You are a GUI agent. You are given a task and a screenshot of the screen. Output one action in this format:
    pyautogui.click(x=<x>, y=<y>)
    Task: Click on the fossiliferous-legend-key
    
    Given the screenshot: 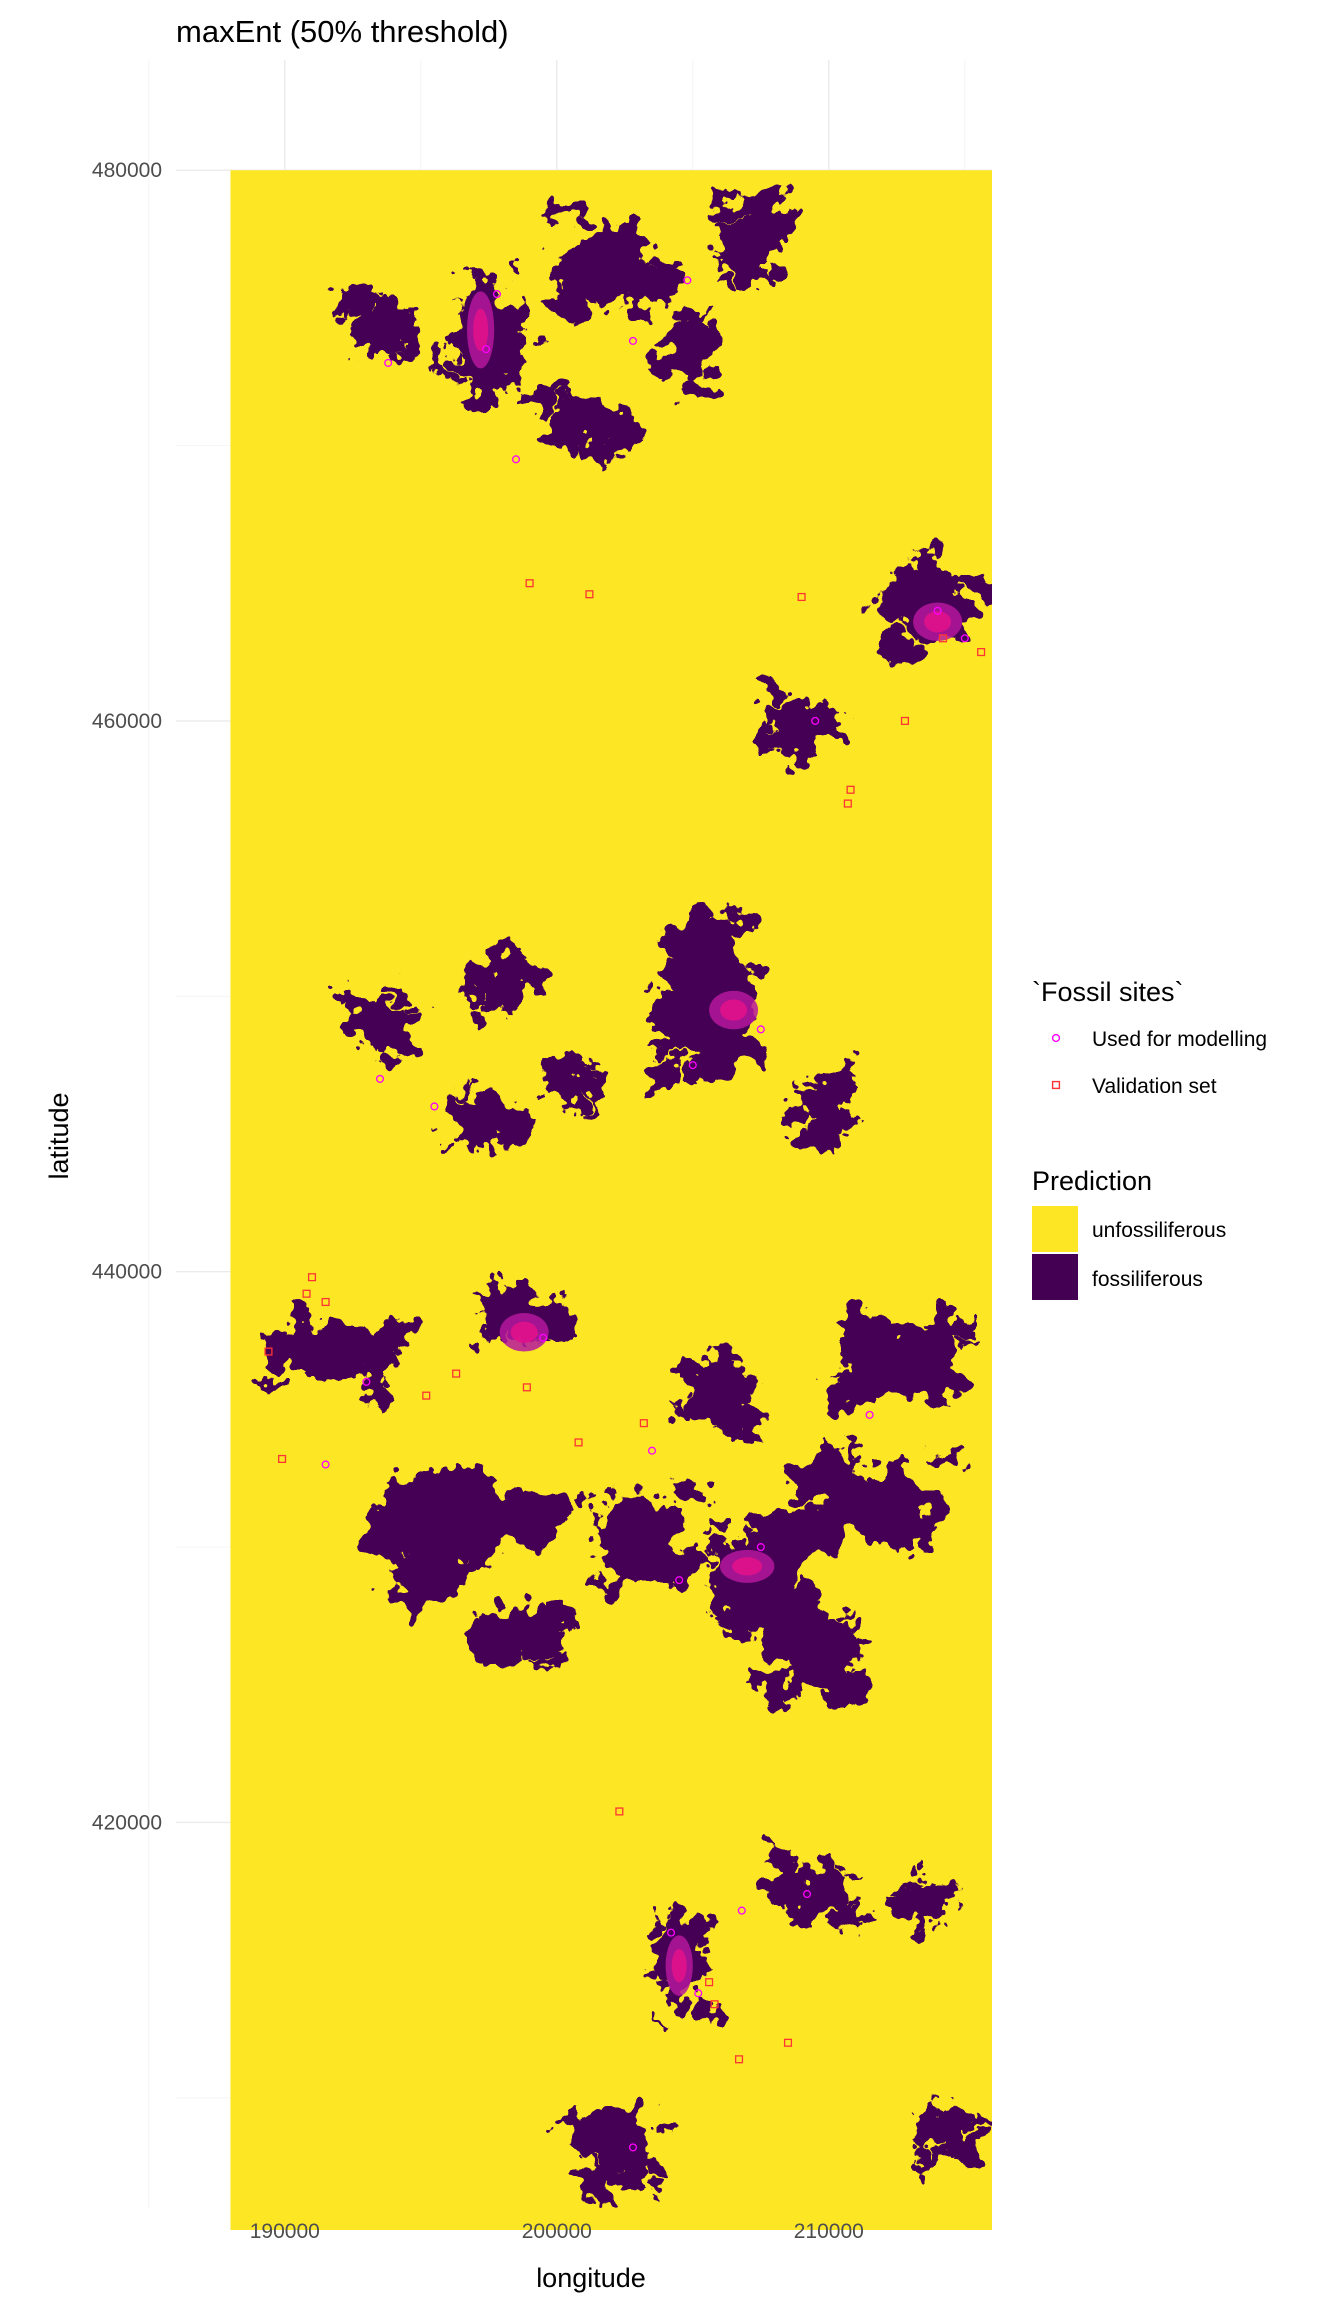 What is the action you would take?
    pyautogui.click(x=1055, y=1277)
    